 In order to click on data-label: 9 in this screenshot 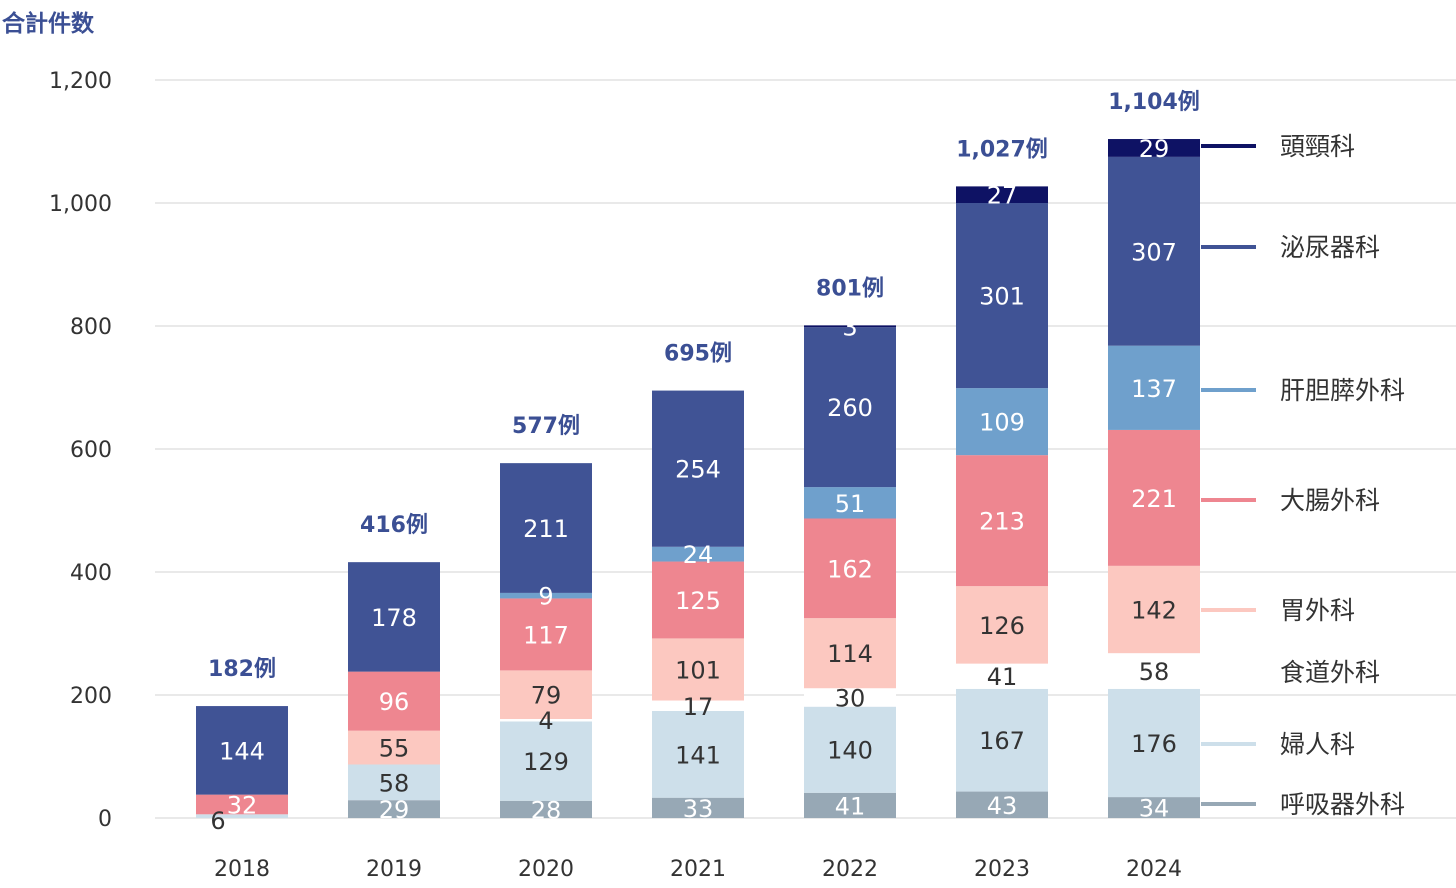, I will do `click(545, 597)`.